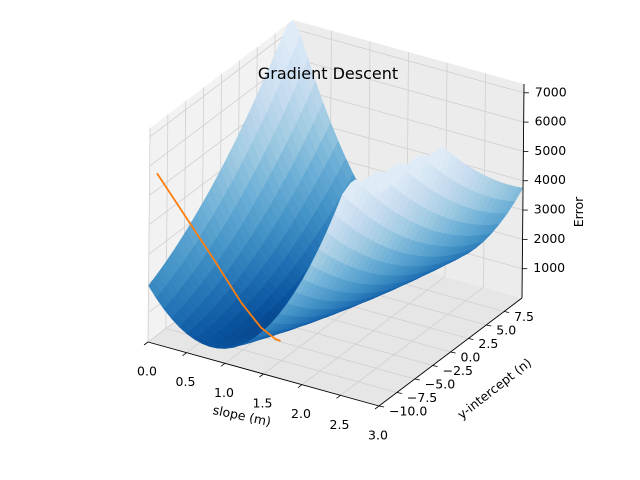  I want to click on descent-path-line, so click(218, 257).